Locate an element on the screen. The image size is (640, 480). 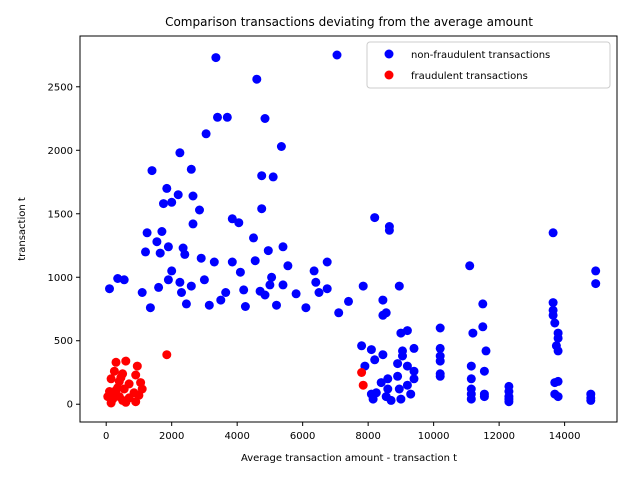
x-tick-label: 8000 is located at coordinates (367, 436).